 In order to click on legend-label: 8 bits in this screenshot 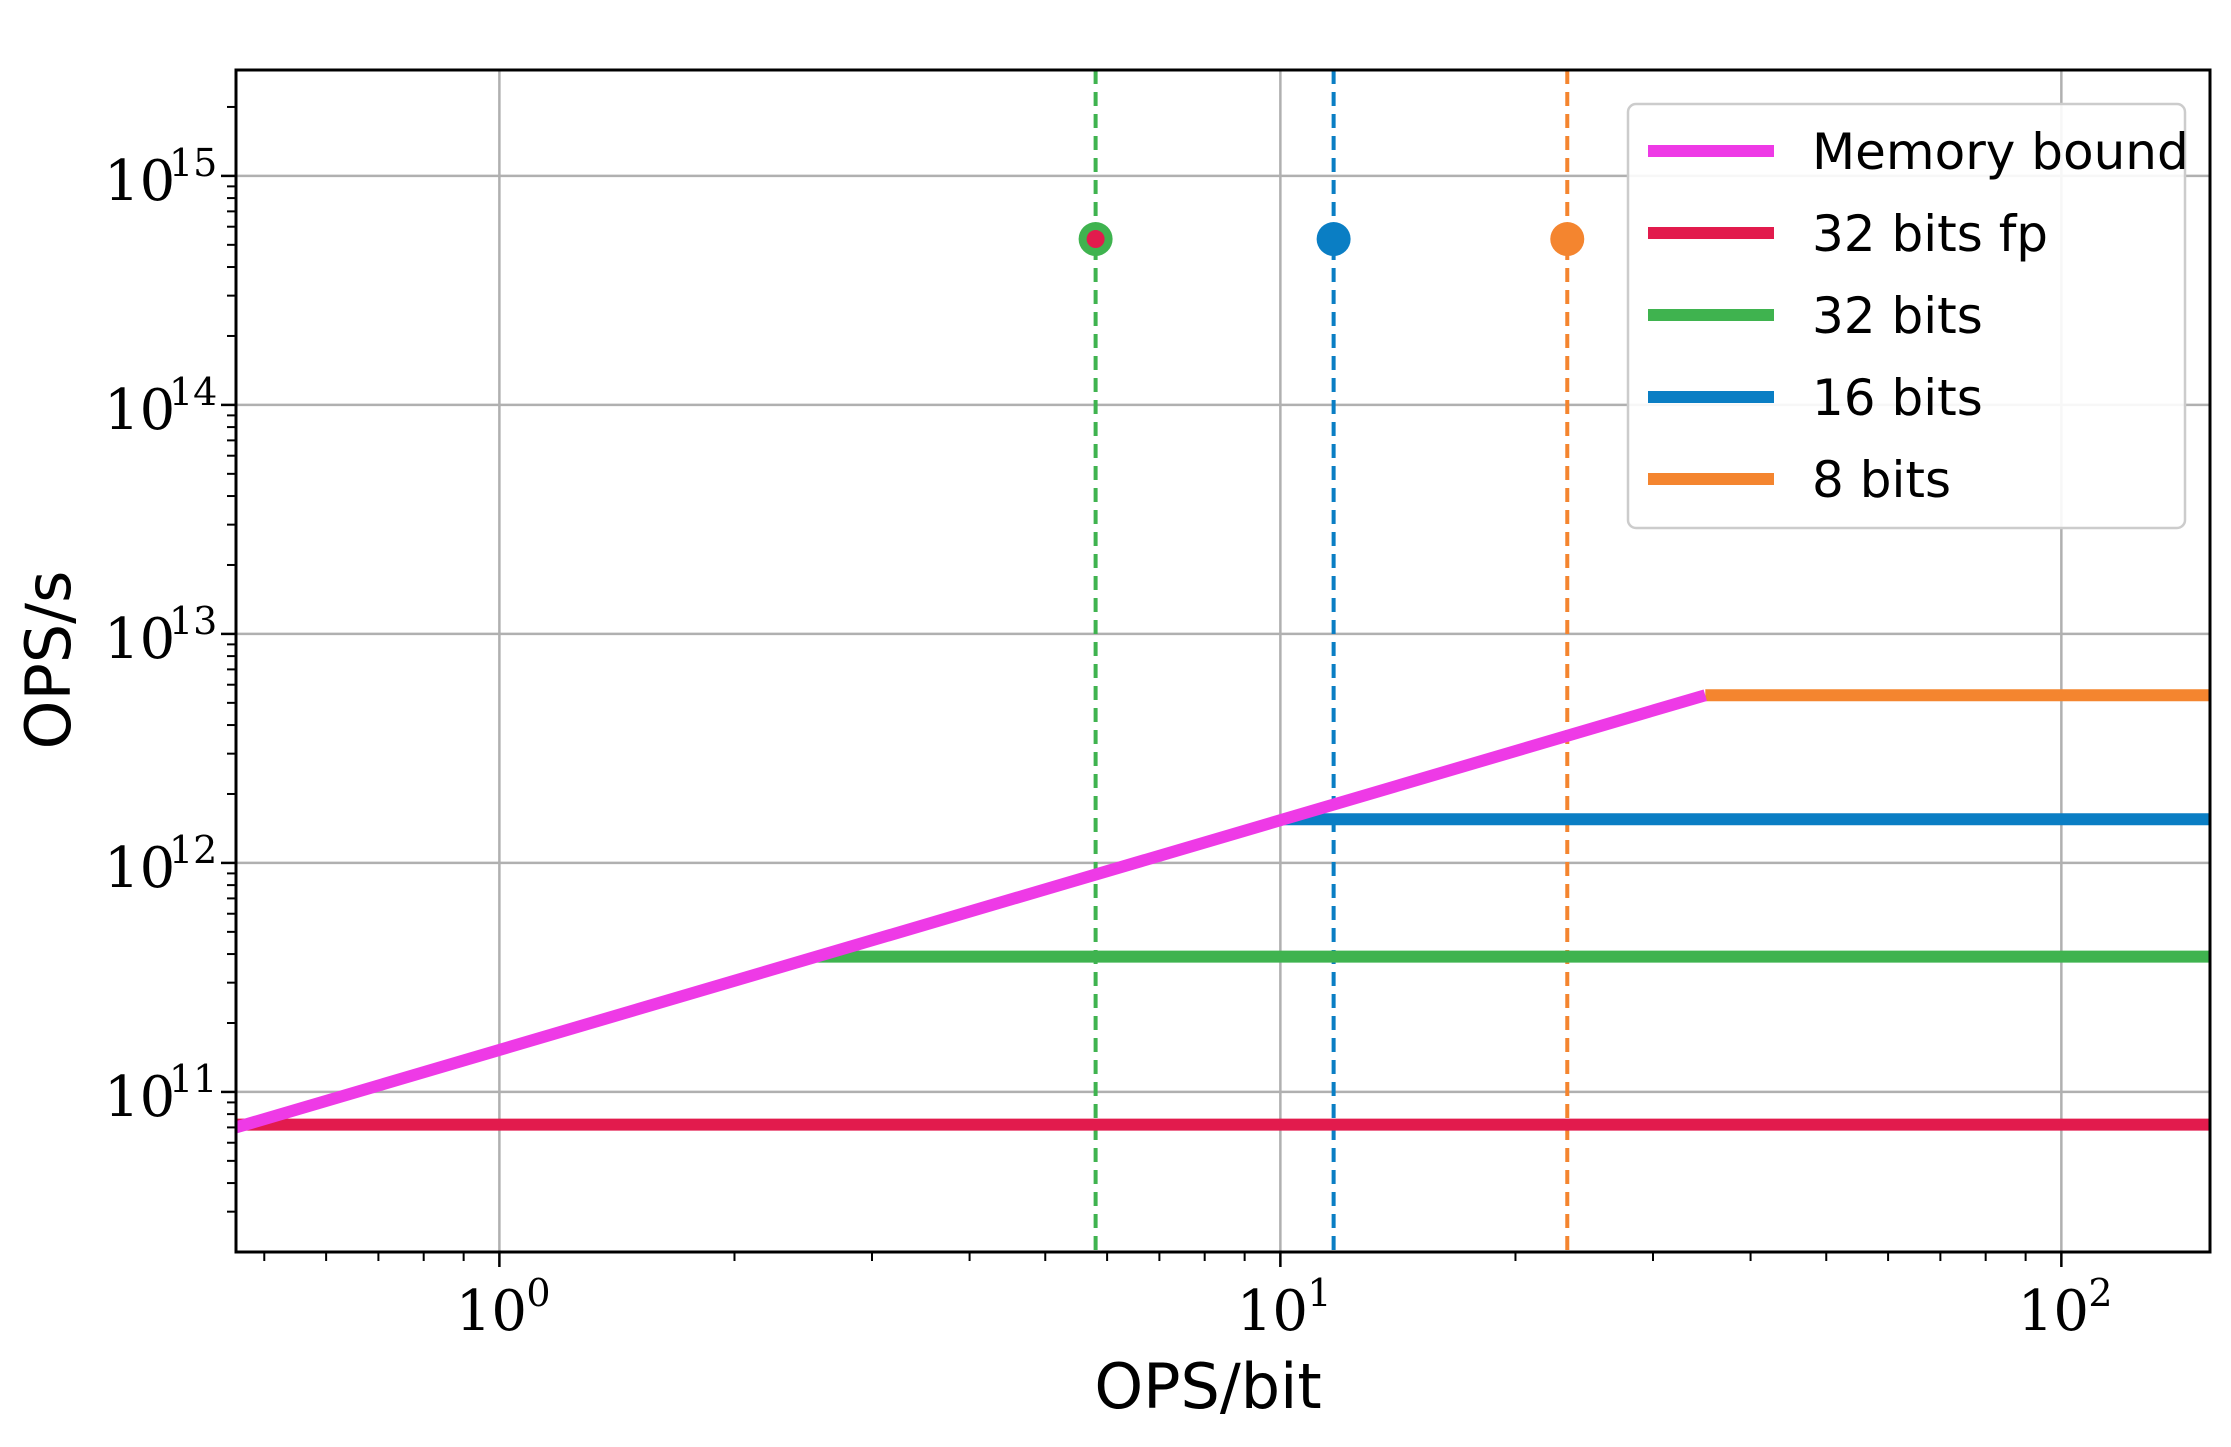, I will do `click(1881, 480)`.